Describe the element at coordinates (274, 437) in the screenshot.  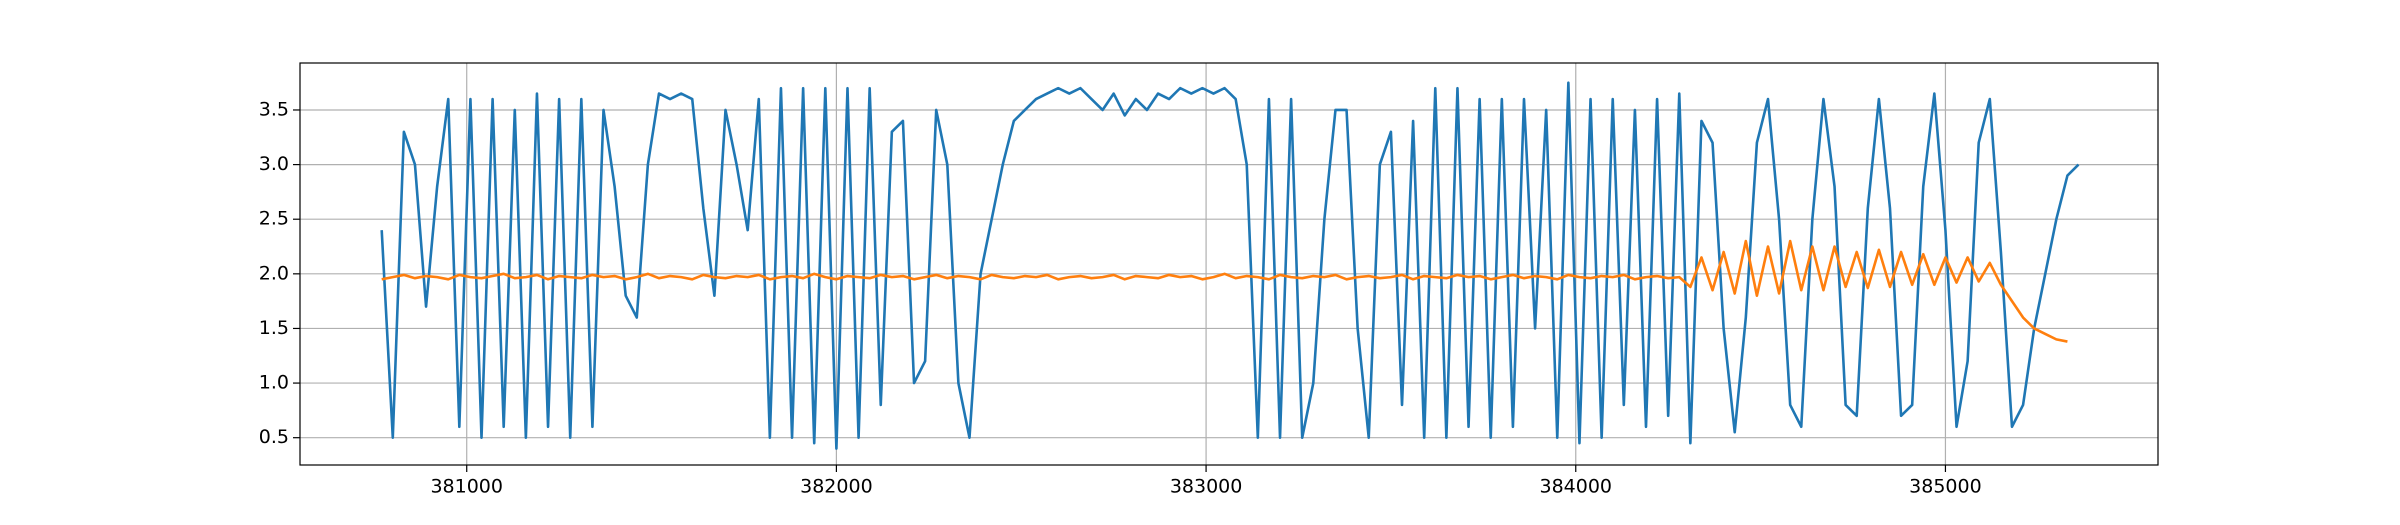
I see `y-tick-label: 0.5` at that location.